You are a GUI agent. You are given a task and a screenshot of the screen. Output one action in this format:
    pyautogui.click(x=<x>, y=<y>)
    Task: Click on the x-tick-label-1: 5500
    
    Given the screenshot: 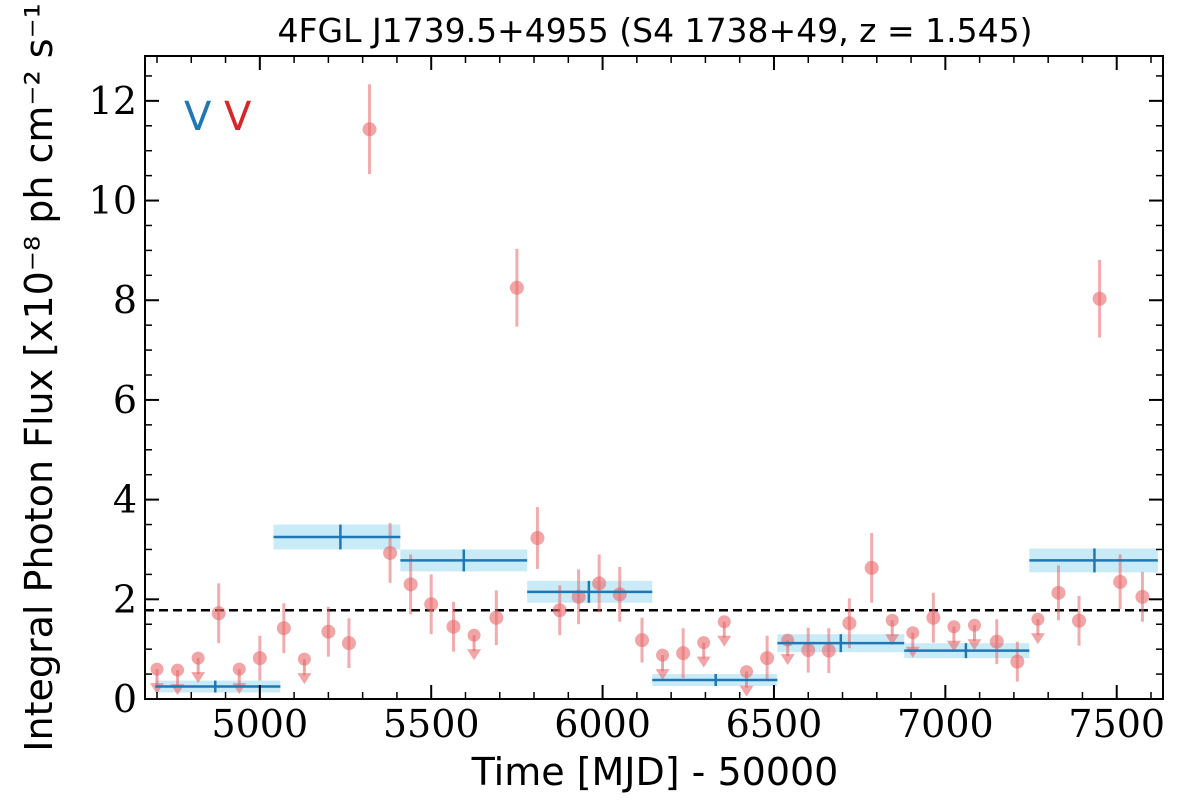 What is the action you would take?
    pyautogui.click(x=431, y=724)
    